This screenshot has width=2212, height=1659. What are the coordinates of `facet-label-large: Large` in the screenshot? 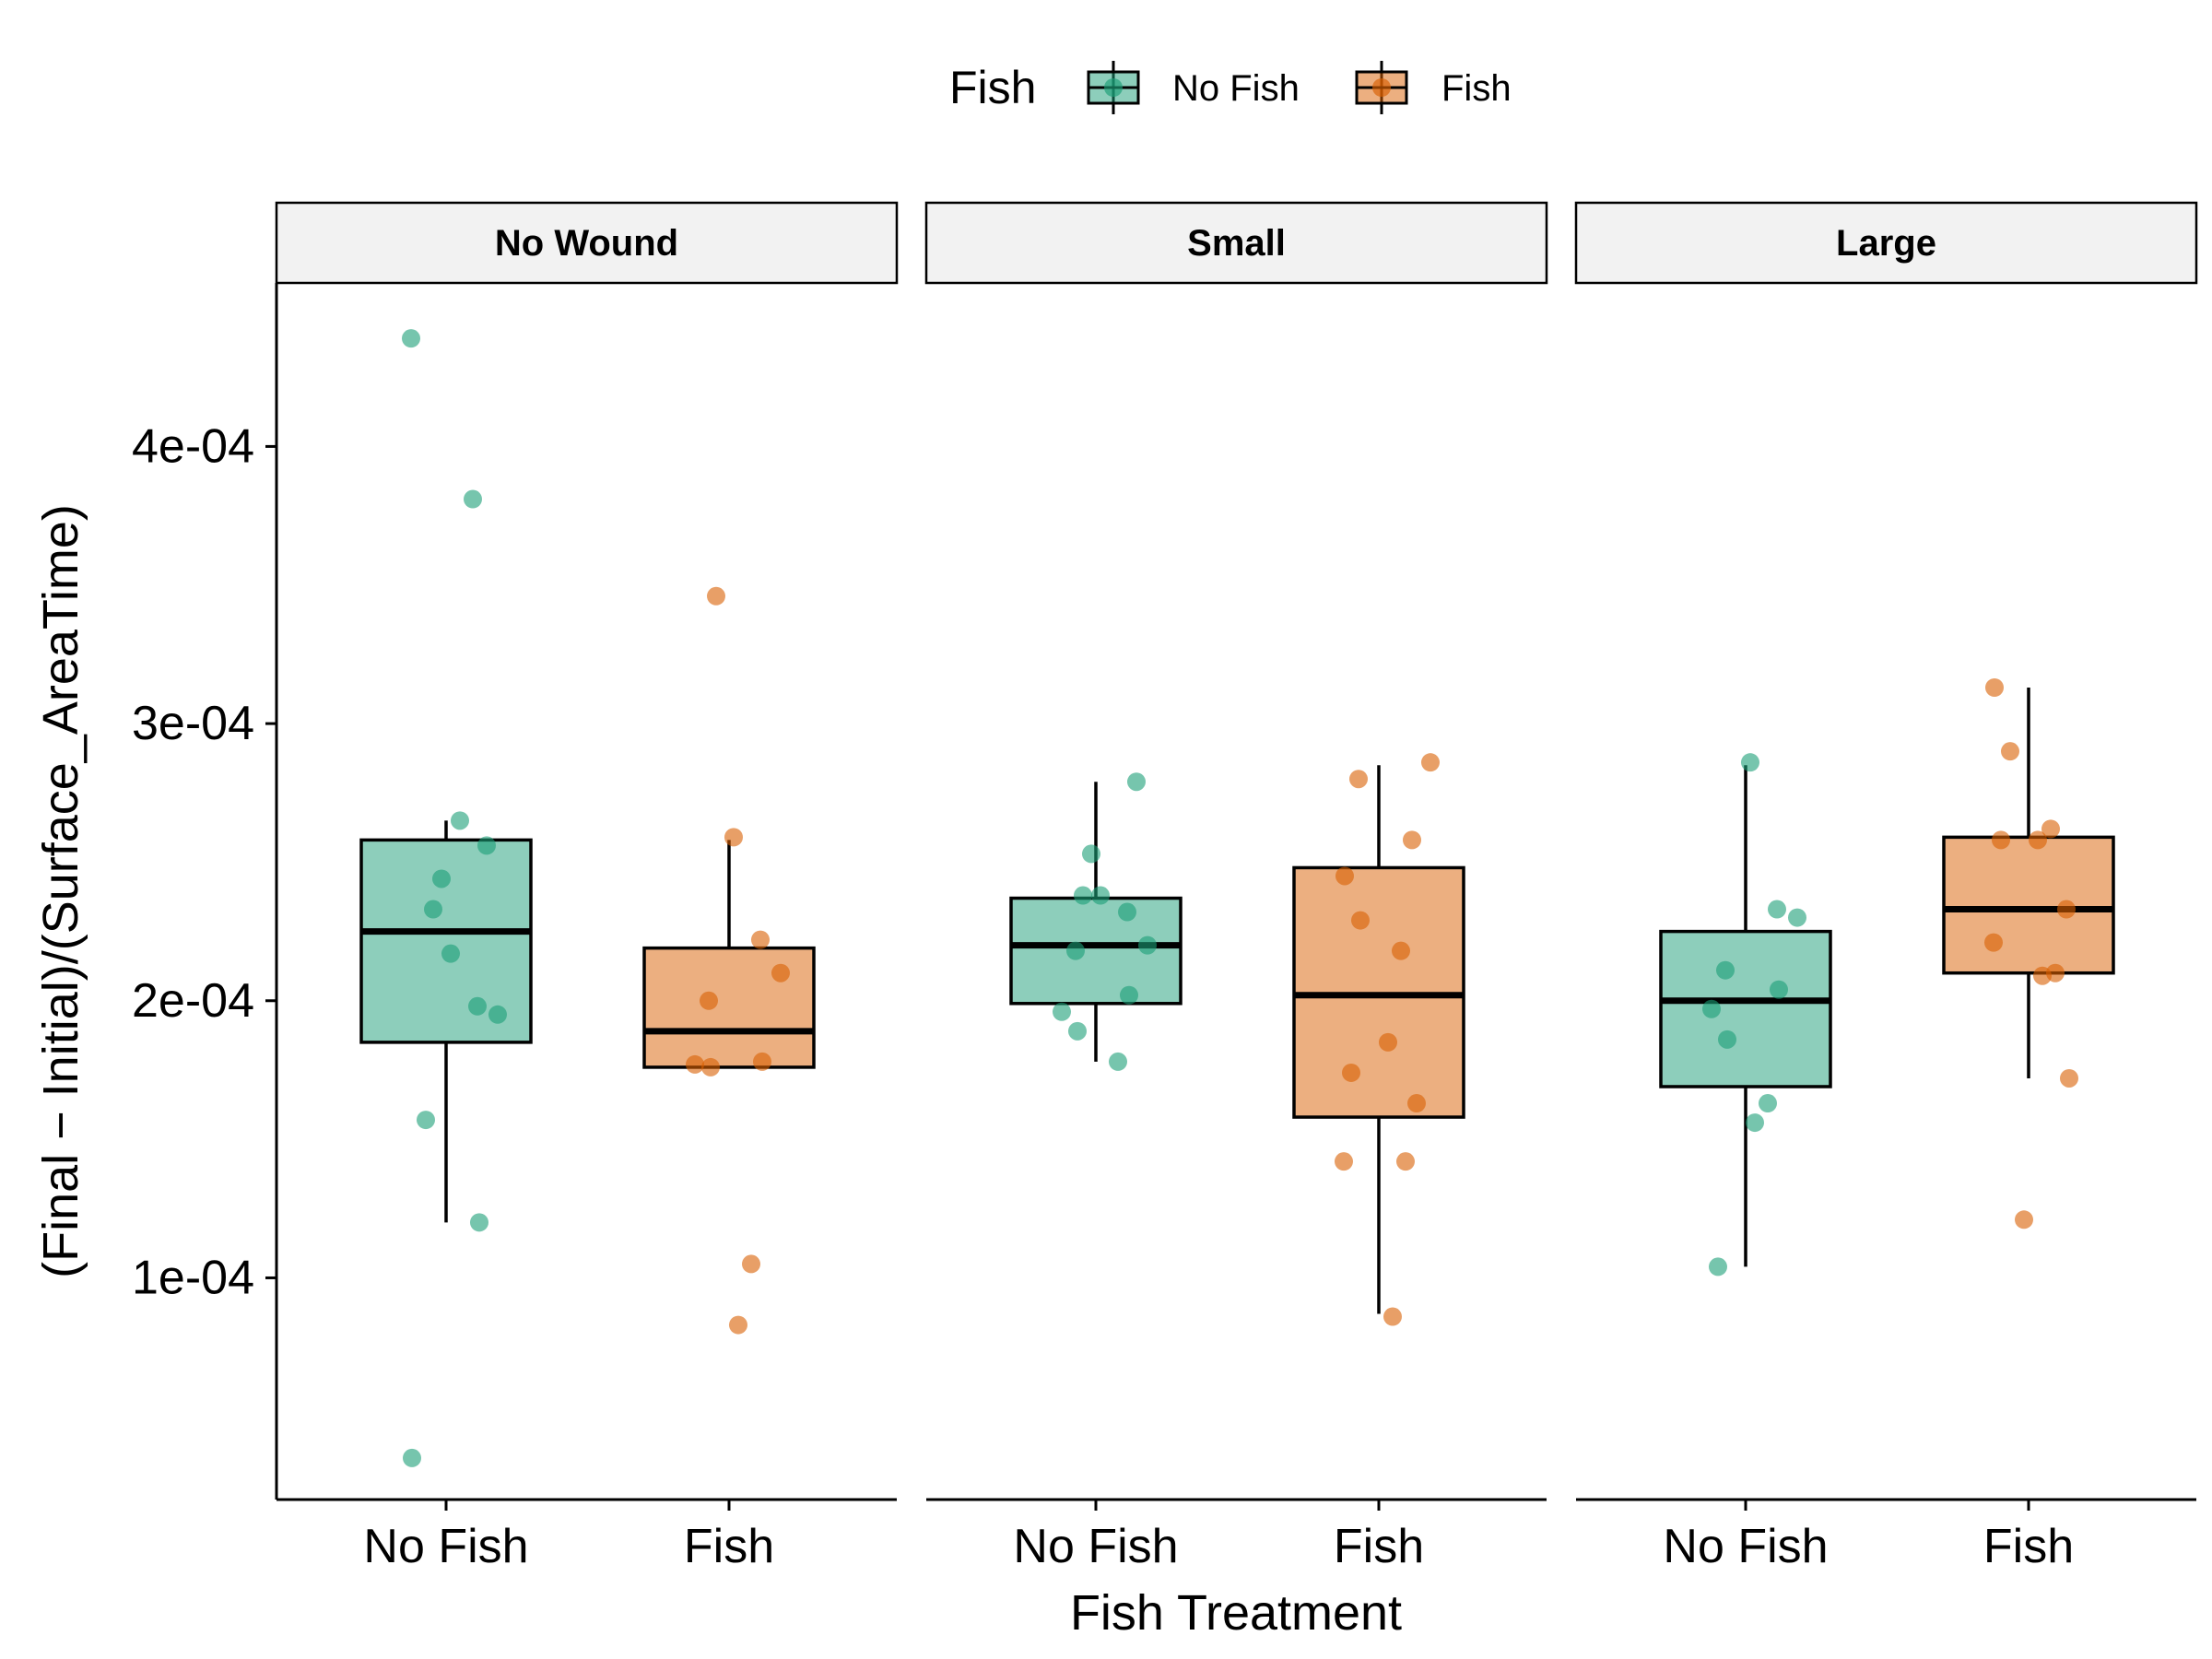 It's located at (1886, 243).